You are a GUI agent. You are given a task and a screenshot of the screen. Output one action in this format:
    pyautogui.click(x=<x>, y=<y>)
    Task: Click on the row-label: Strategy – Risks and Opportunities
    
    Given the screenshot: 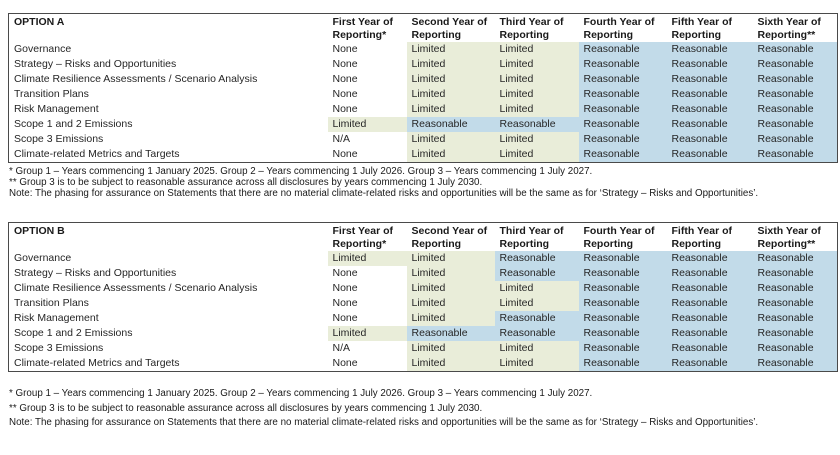 What is the action you would take?
    pyautogui.click(x=95, y=273)
    